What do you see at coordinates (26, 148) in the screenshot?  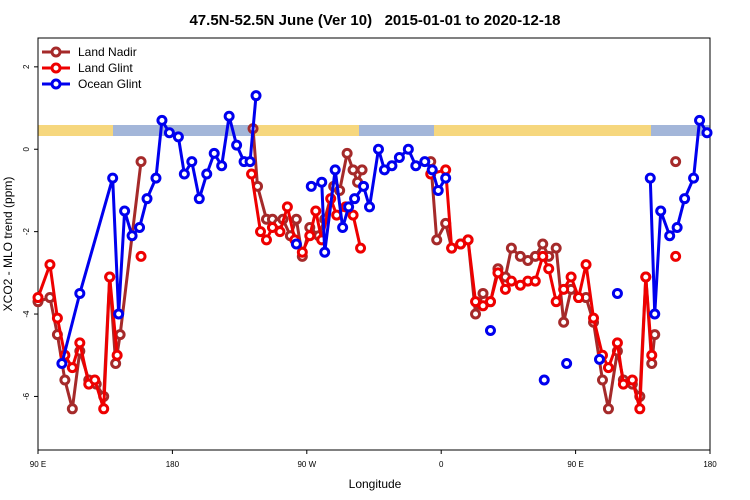 I see `y-tick-label: 0` at bounding box center [26, 148].